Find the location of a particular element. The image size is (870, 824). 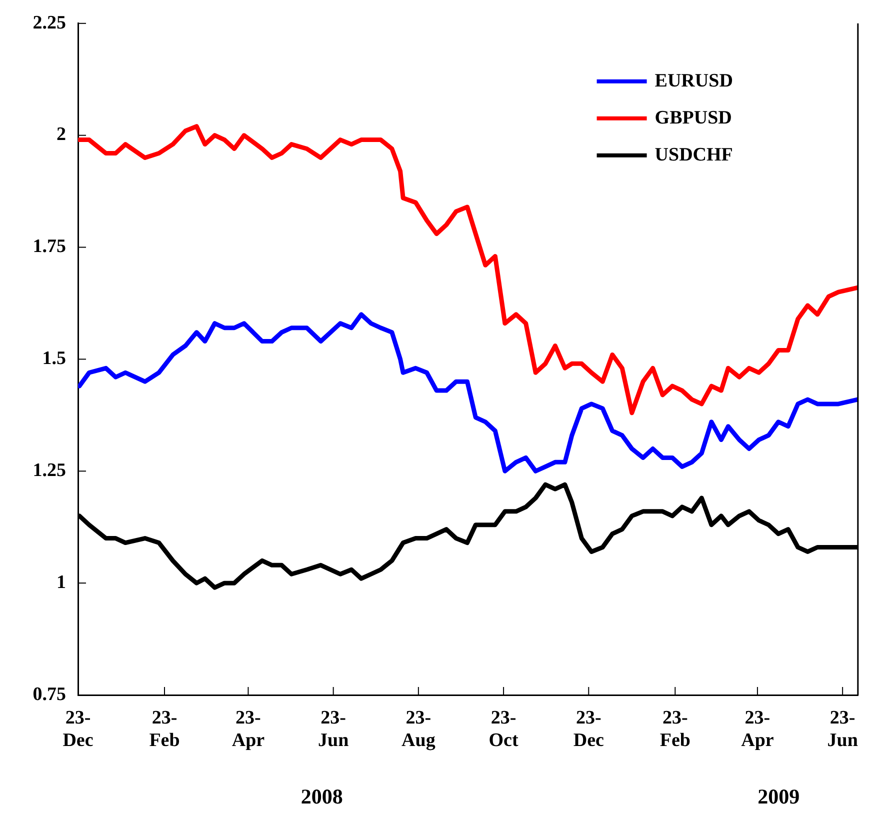

y-tick-label: 2 is located at coordinates (61, 135).